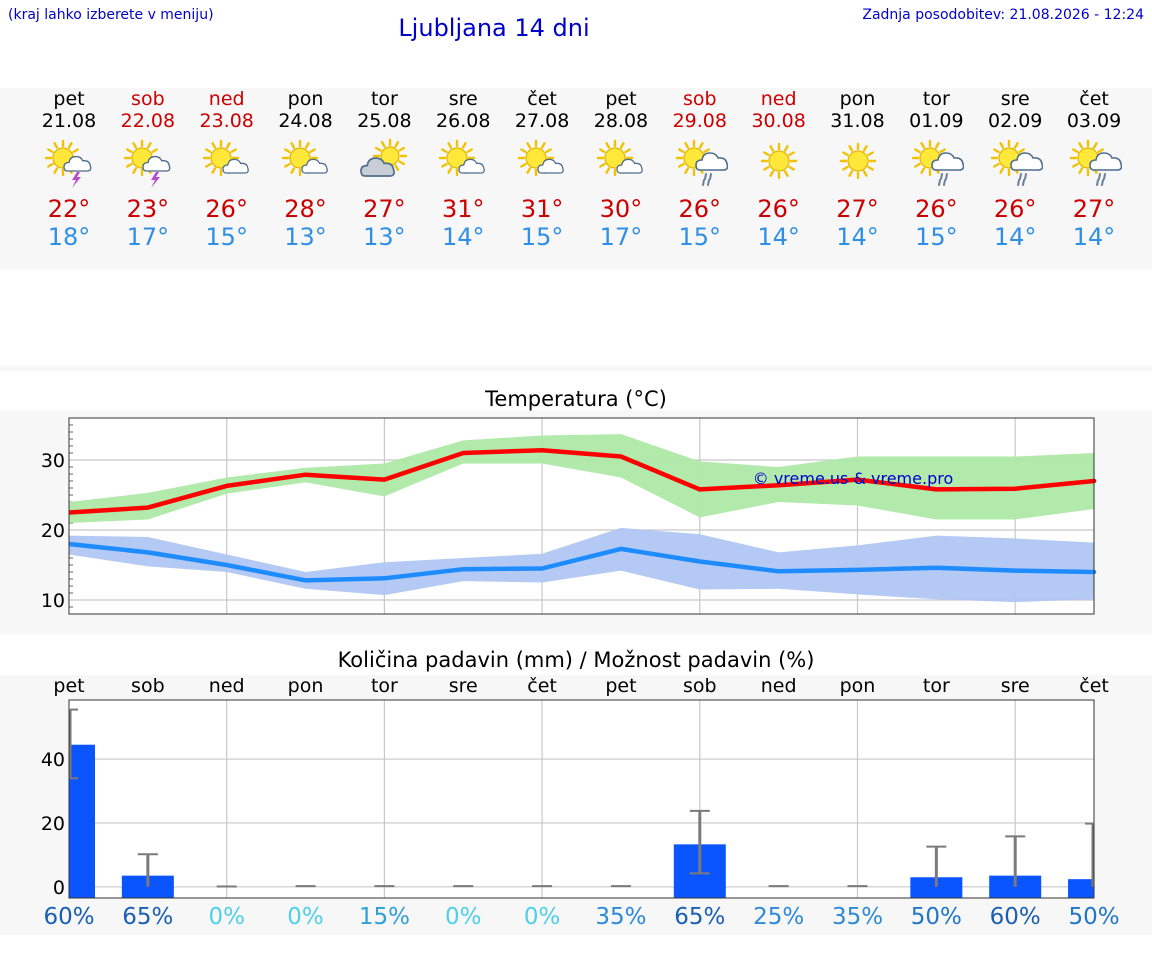 The width and height of the screenshot is (1152, 975). What do you see at coordinates (463, 209) in the screenshot?
I see `max-temperature: 31°` at bounding box center [463, 209].